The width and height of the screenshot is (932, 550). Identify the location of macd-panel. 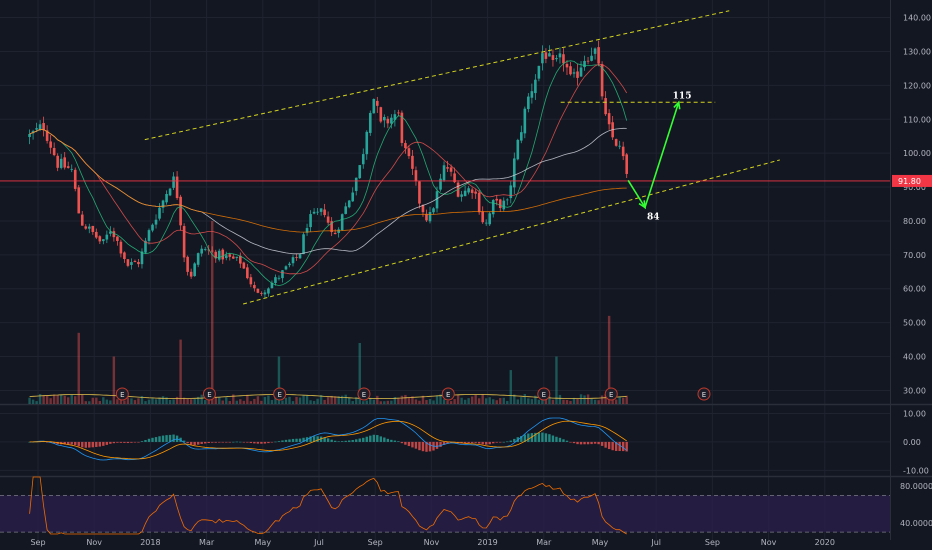
(328, 439).